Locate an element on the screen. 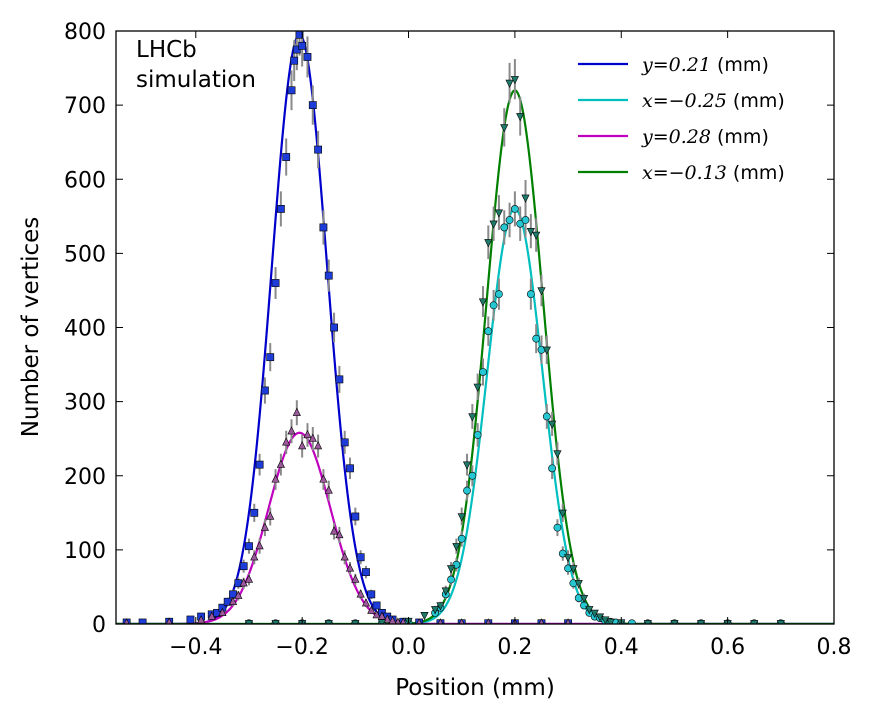 The width and height of the screenshot is (872, 717). y-tick-label: 0 is located at coordinates (99, 625).